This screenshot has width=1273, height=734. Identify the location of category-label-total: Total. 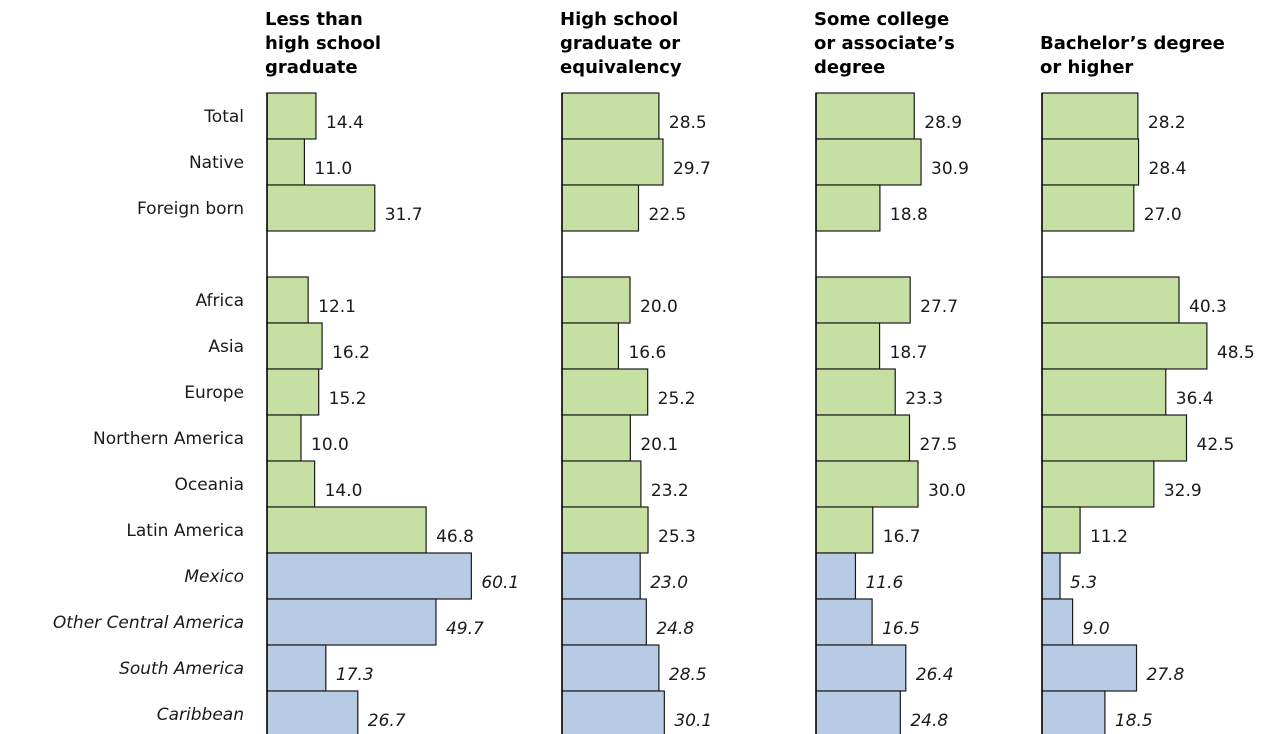
(223, 117).